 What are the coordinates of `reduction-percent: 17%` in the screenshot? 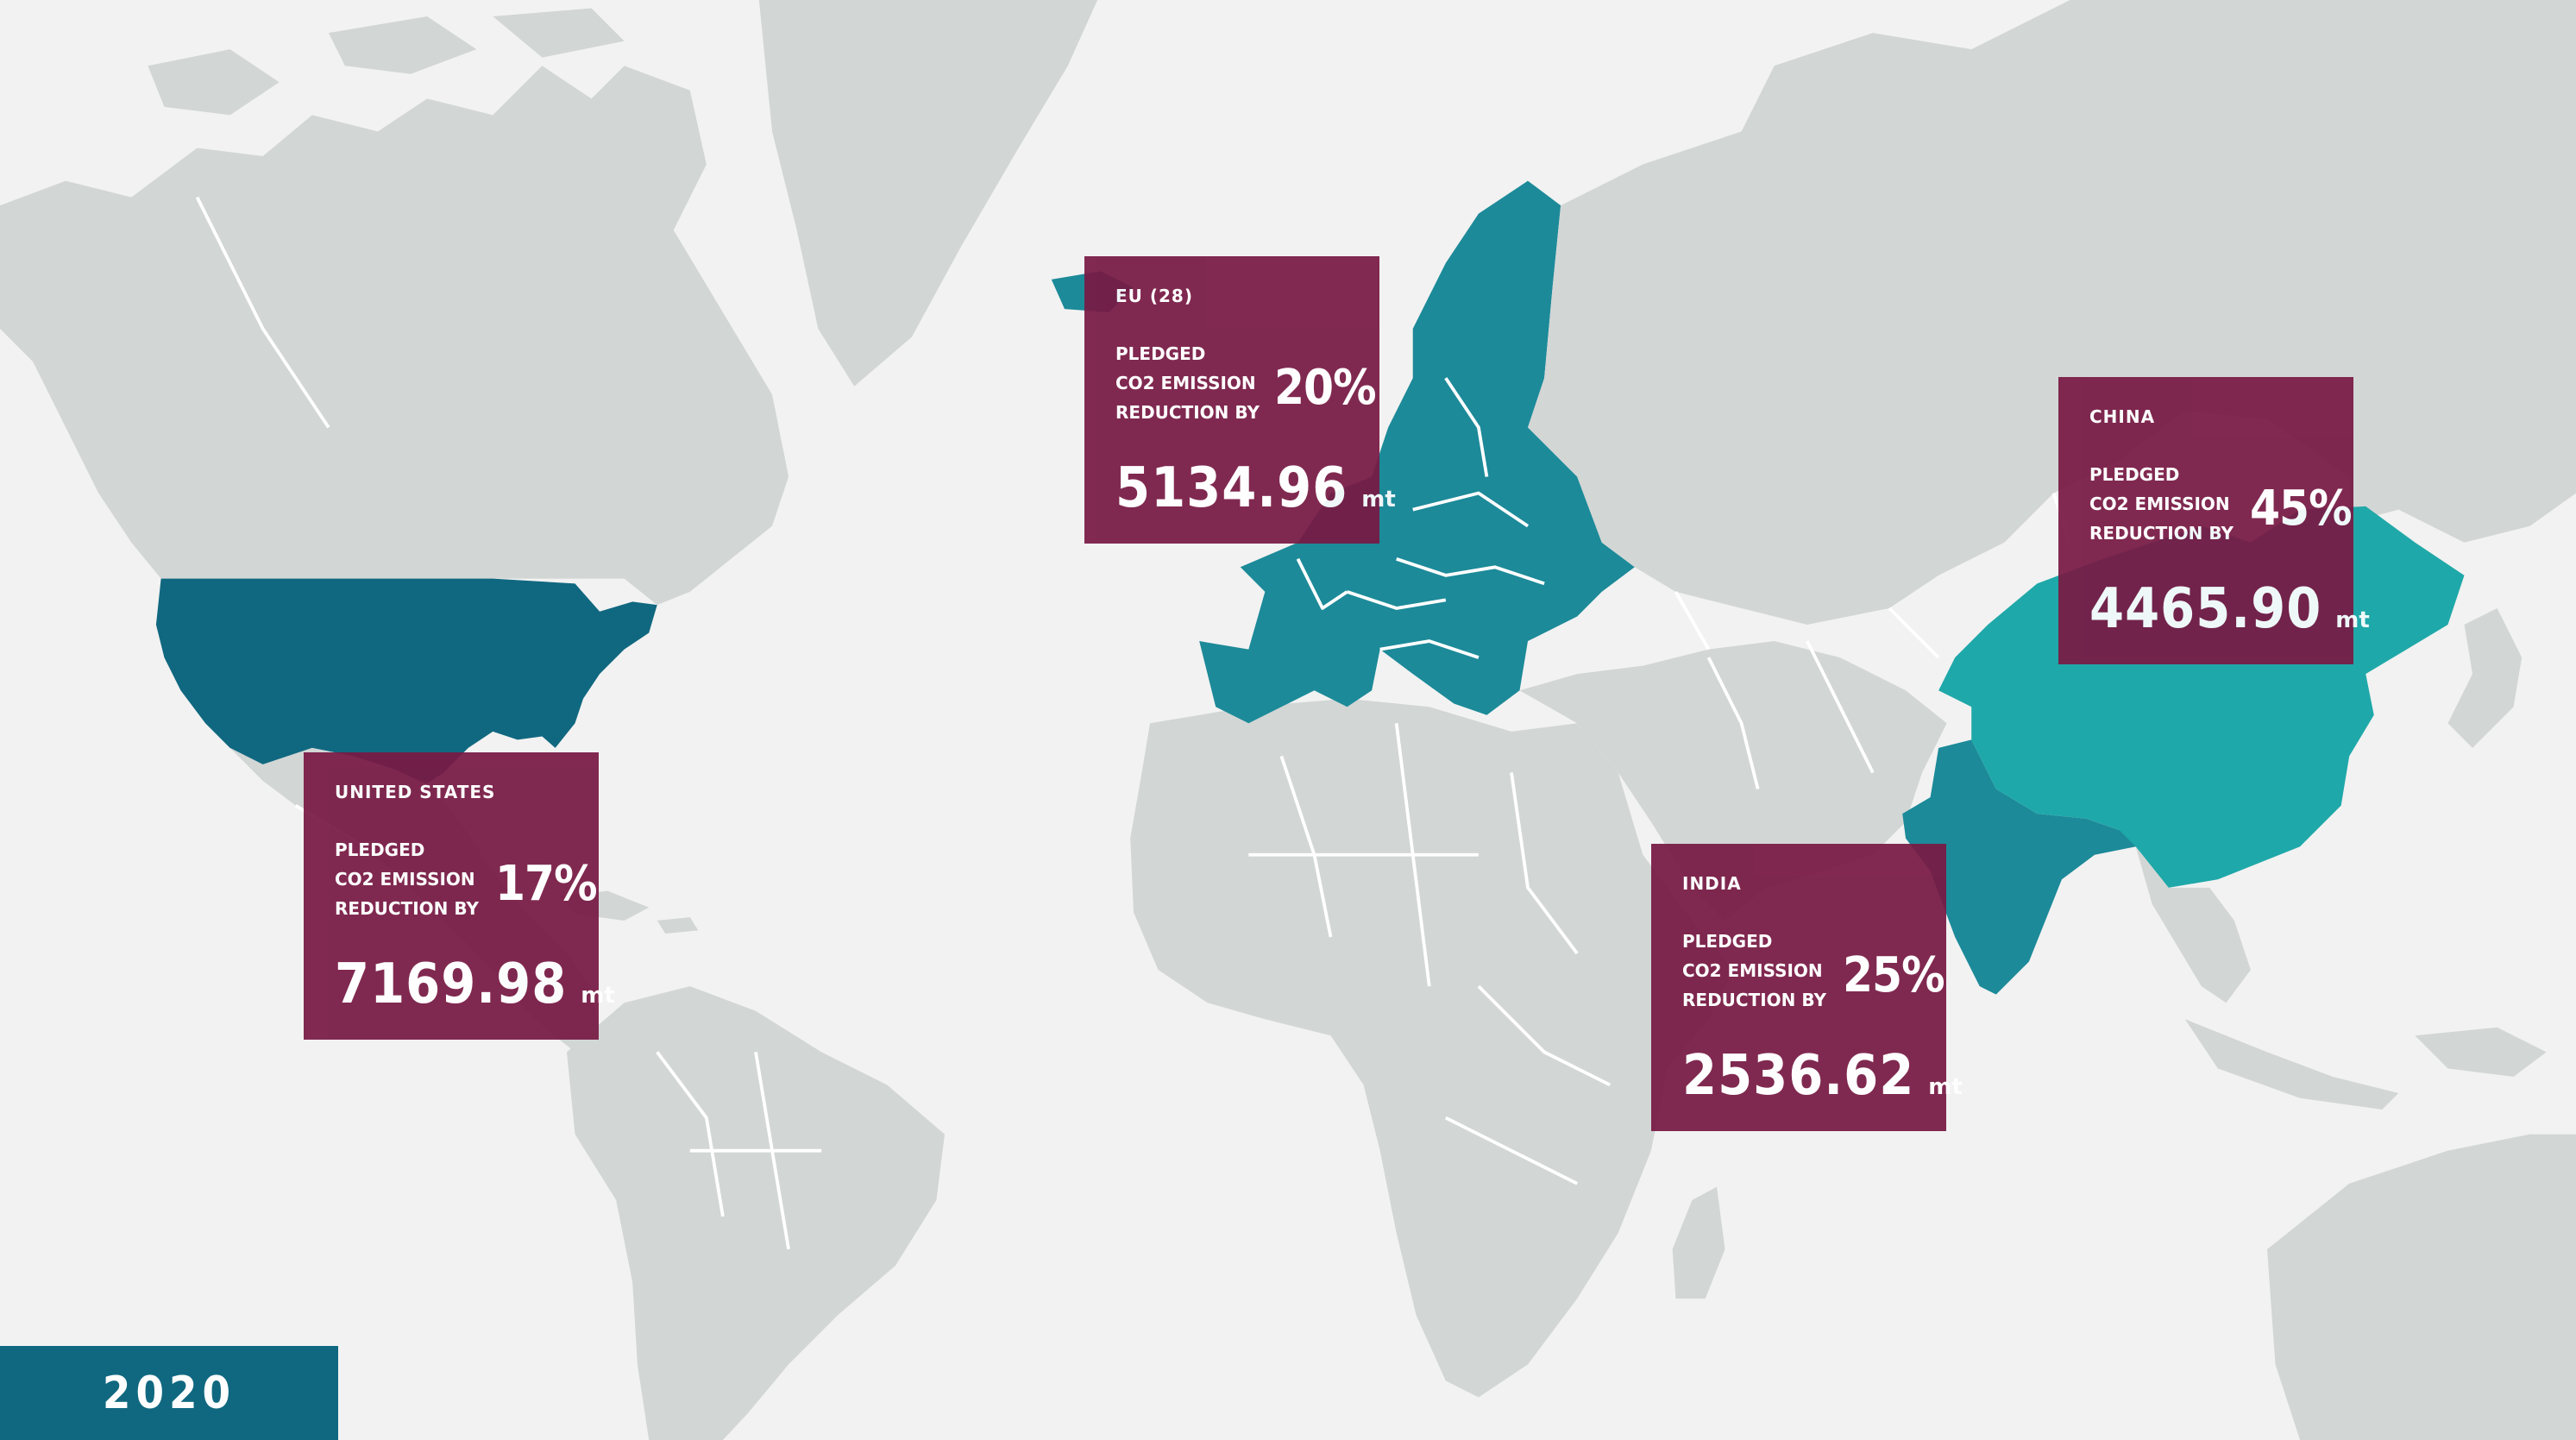 It's located at (546, 884).